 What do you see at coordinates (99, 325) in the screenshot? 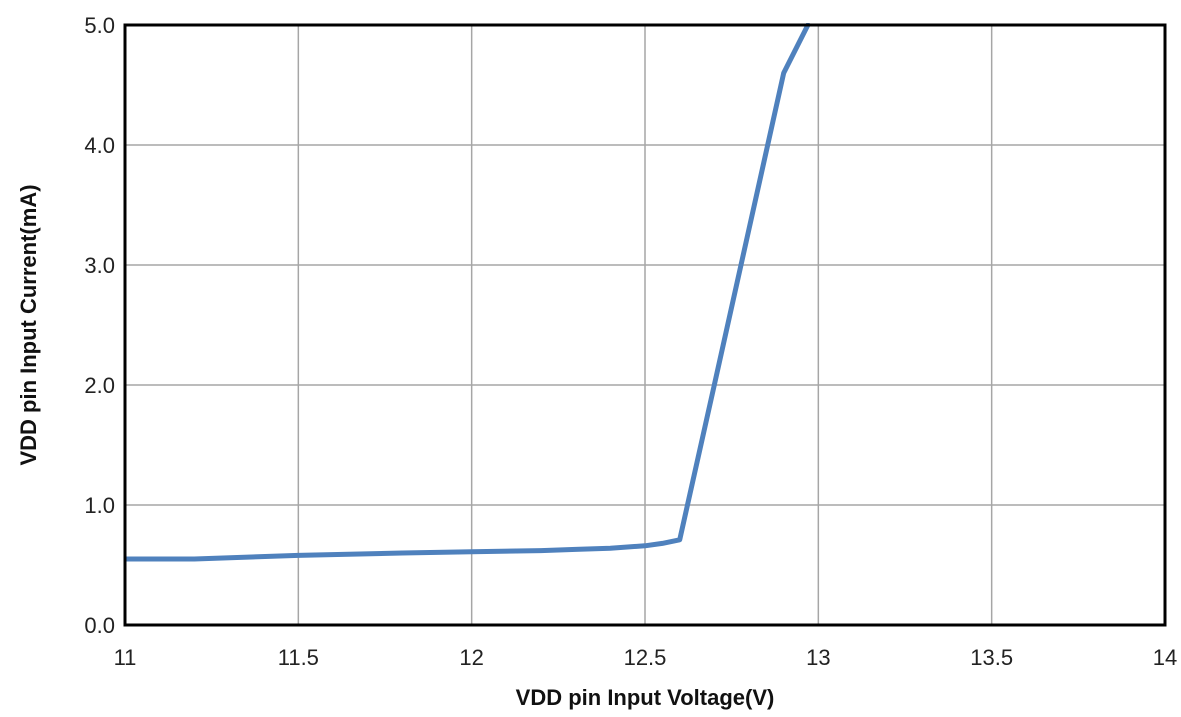
I see `y-tick-labels: 0.0 1.0 2.0 3.0 4.0 5.0` at bounding box center [99, 325].